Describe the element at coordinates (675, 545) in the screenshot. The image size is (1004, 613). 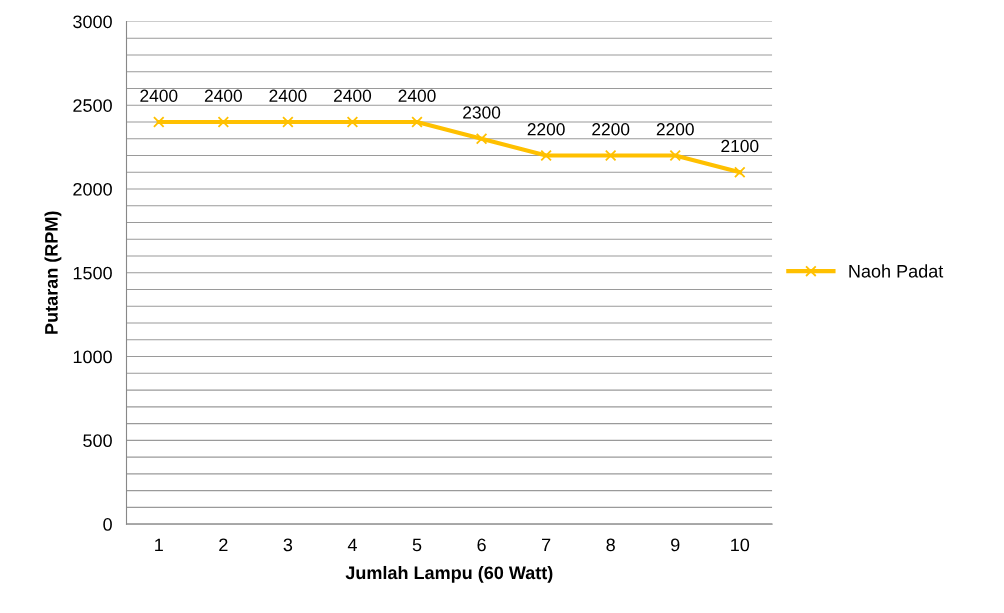
I see `x-tick-label: 9` at that location.